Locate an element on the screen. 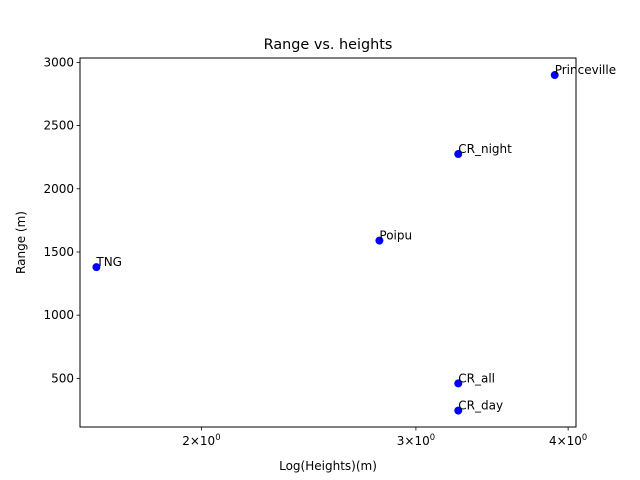  y-axis-label: Range (m) is located at coordinates (21, 242).